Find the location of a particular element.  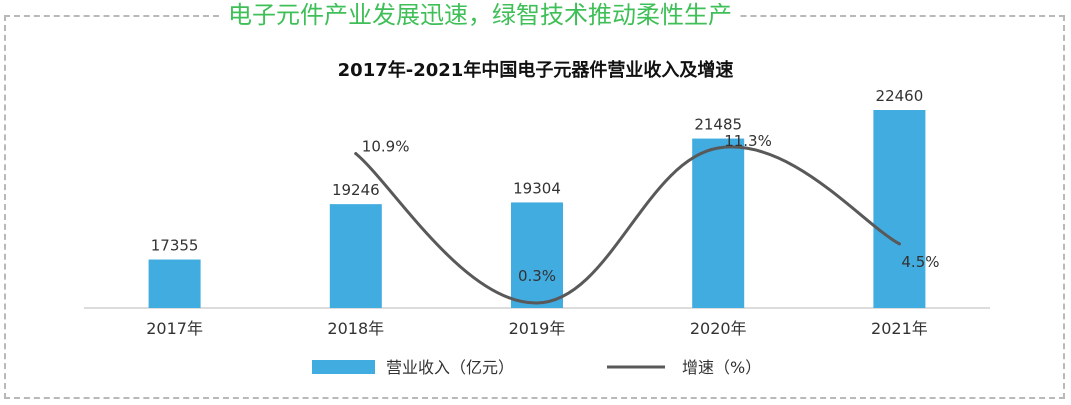

bar-value-label-3: 21485 is located at coordinates (718, 125).